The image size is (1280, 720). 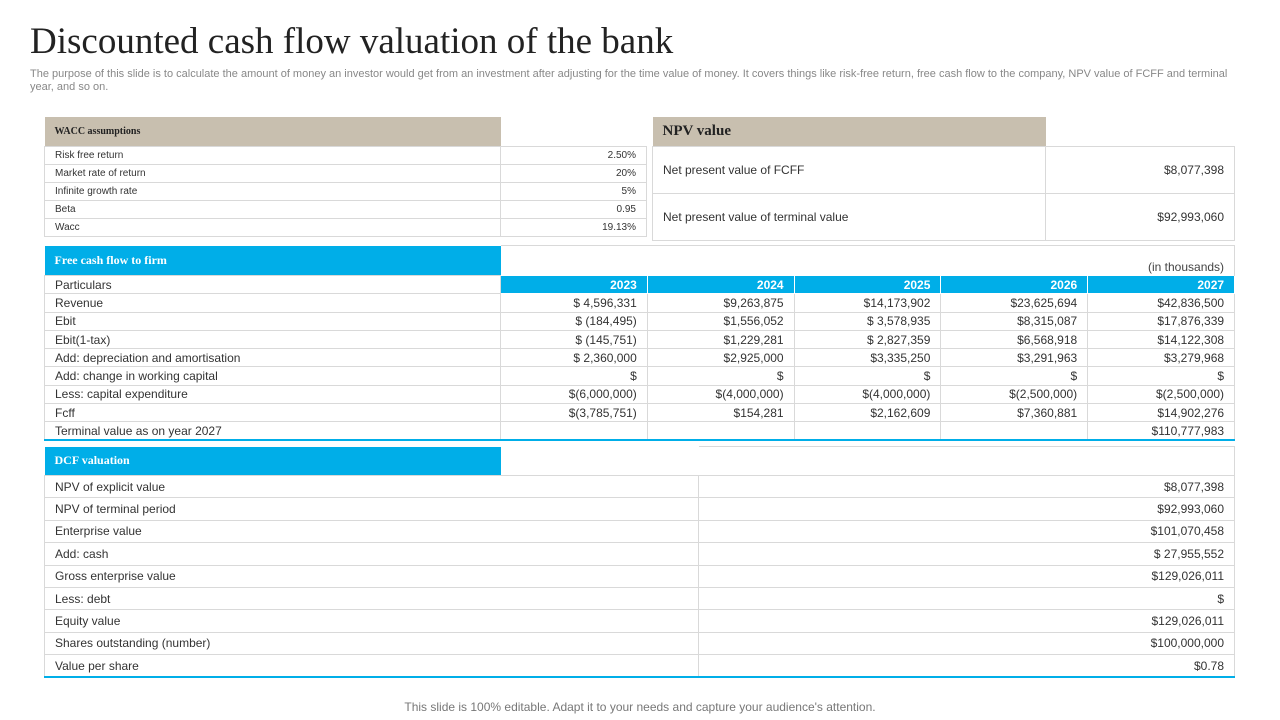 I want to click on row-label: Ebit, so click(x=272, y=321).